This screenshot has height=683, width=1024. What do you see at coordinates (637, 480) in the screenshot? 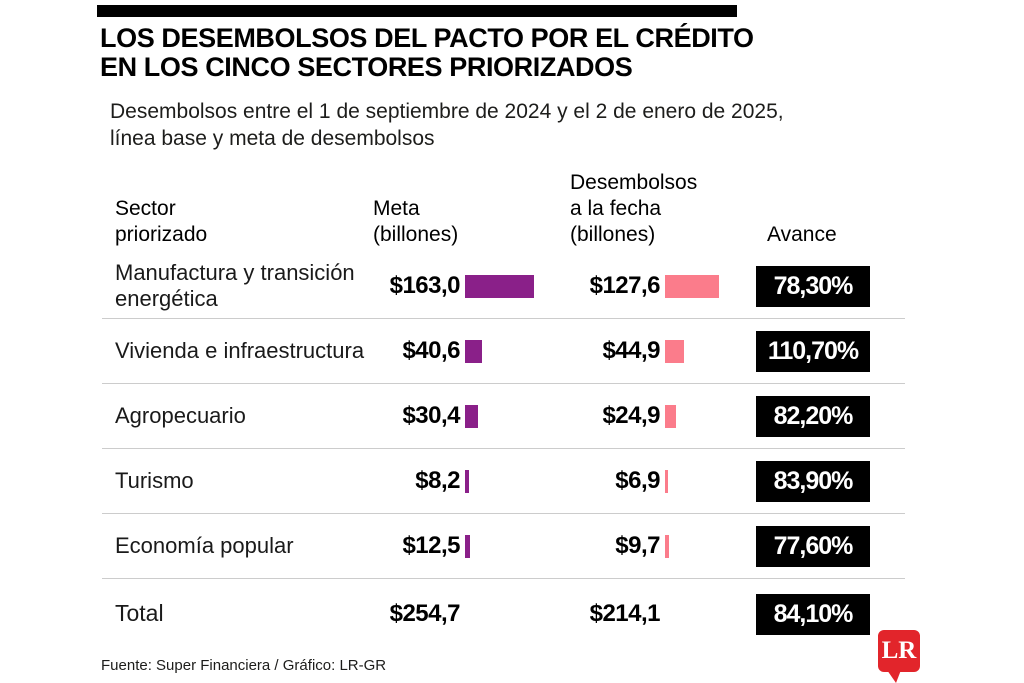
I see `desembolso-value: $6,9` at bounding box center [637, 480].